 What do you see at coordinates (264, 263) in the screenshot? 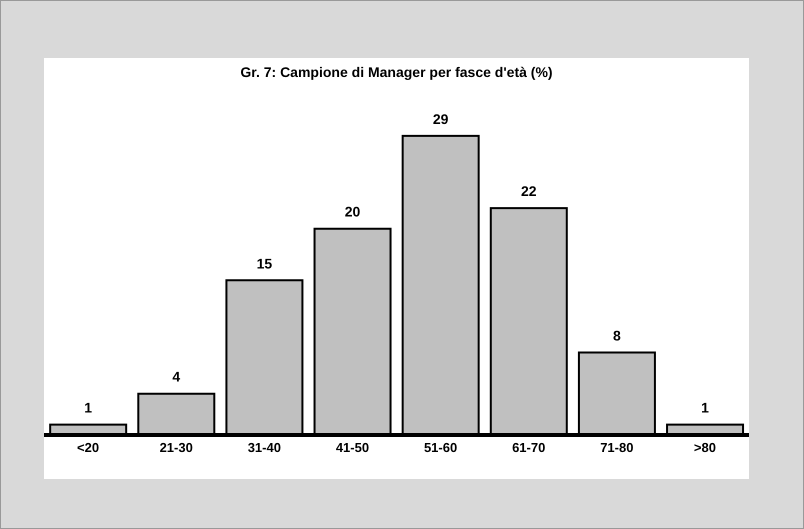
I see `data-label: 15` at bounding box center [264, 263].